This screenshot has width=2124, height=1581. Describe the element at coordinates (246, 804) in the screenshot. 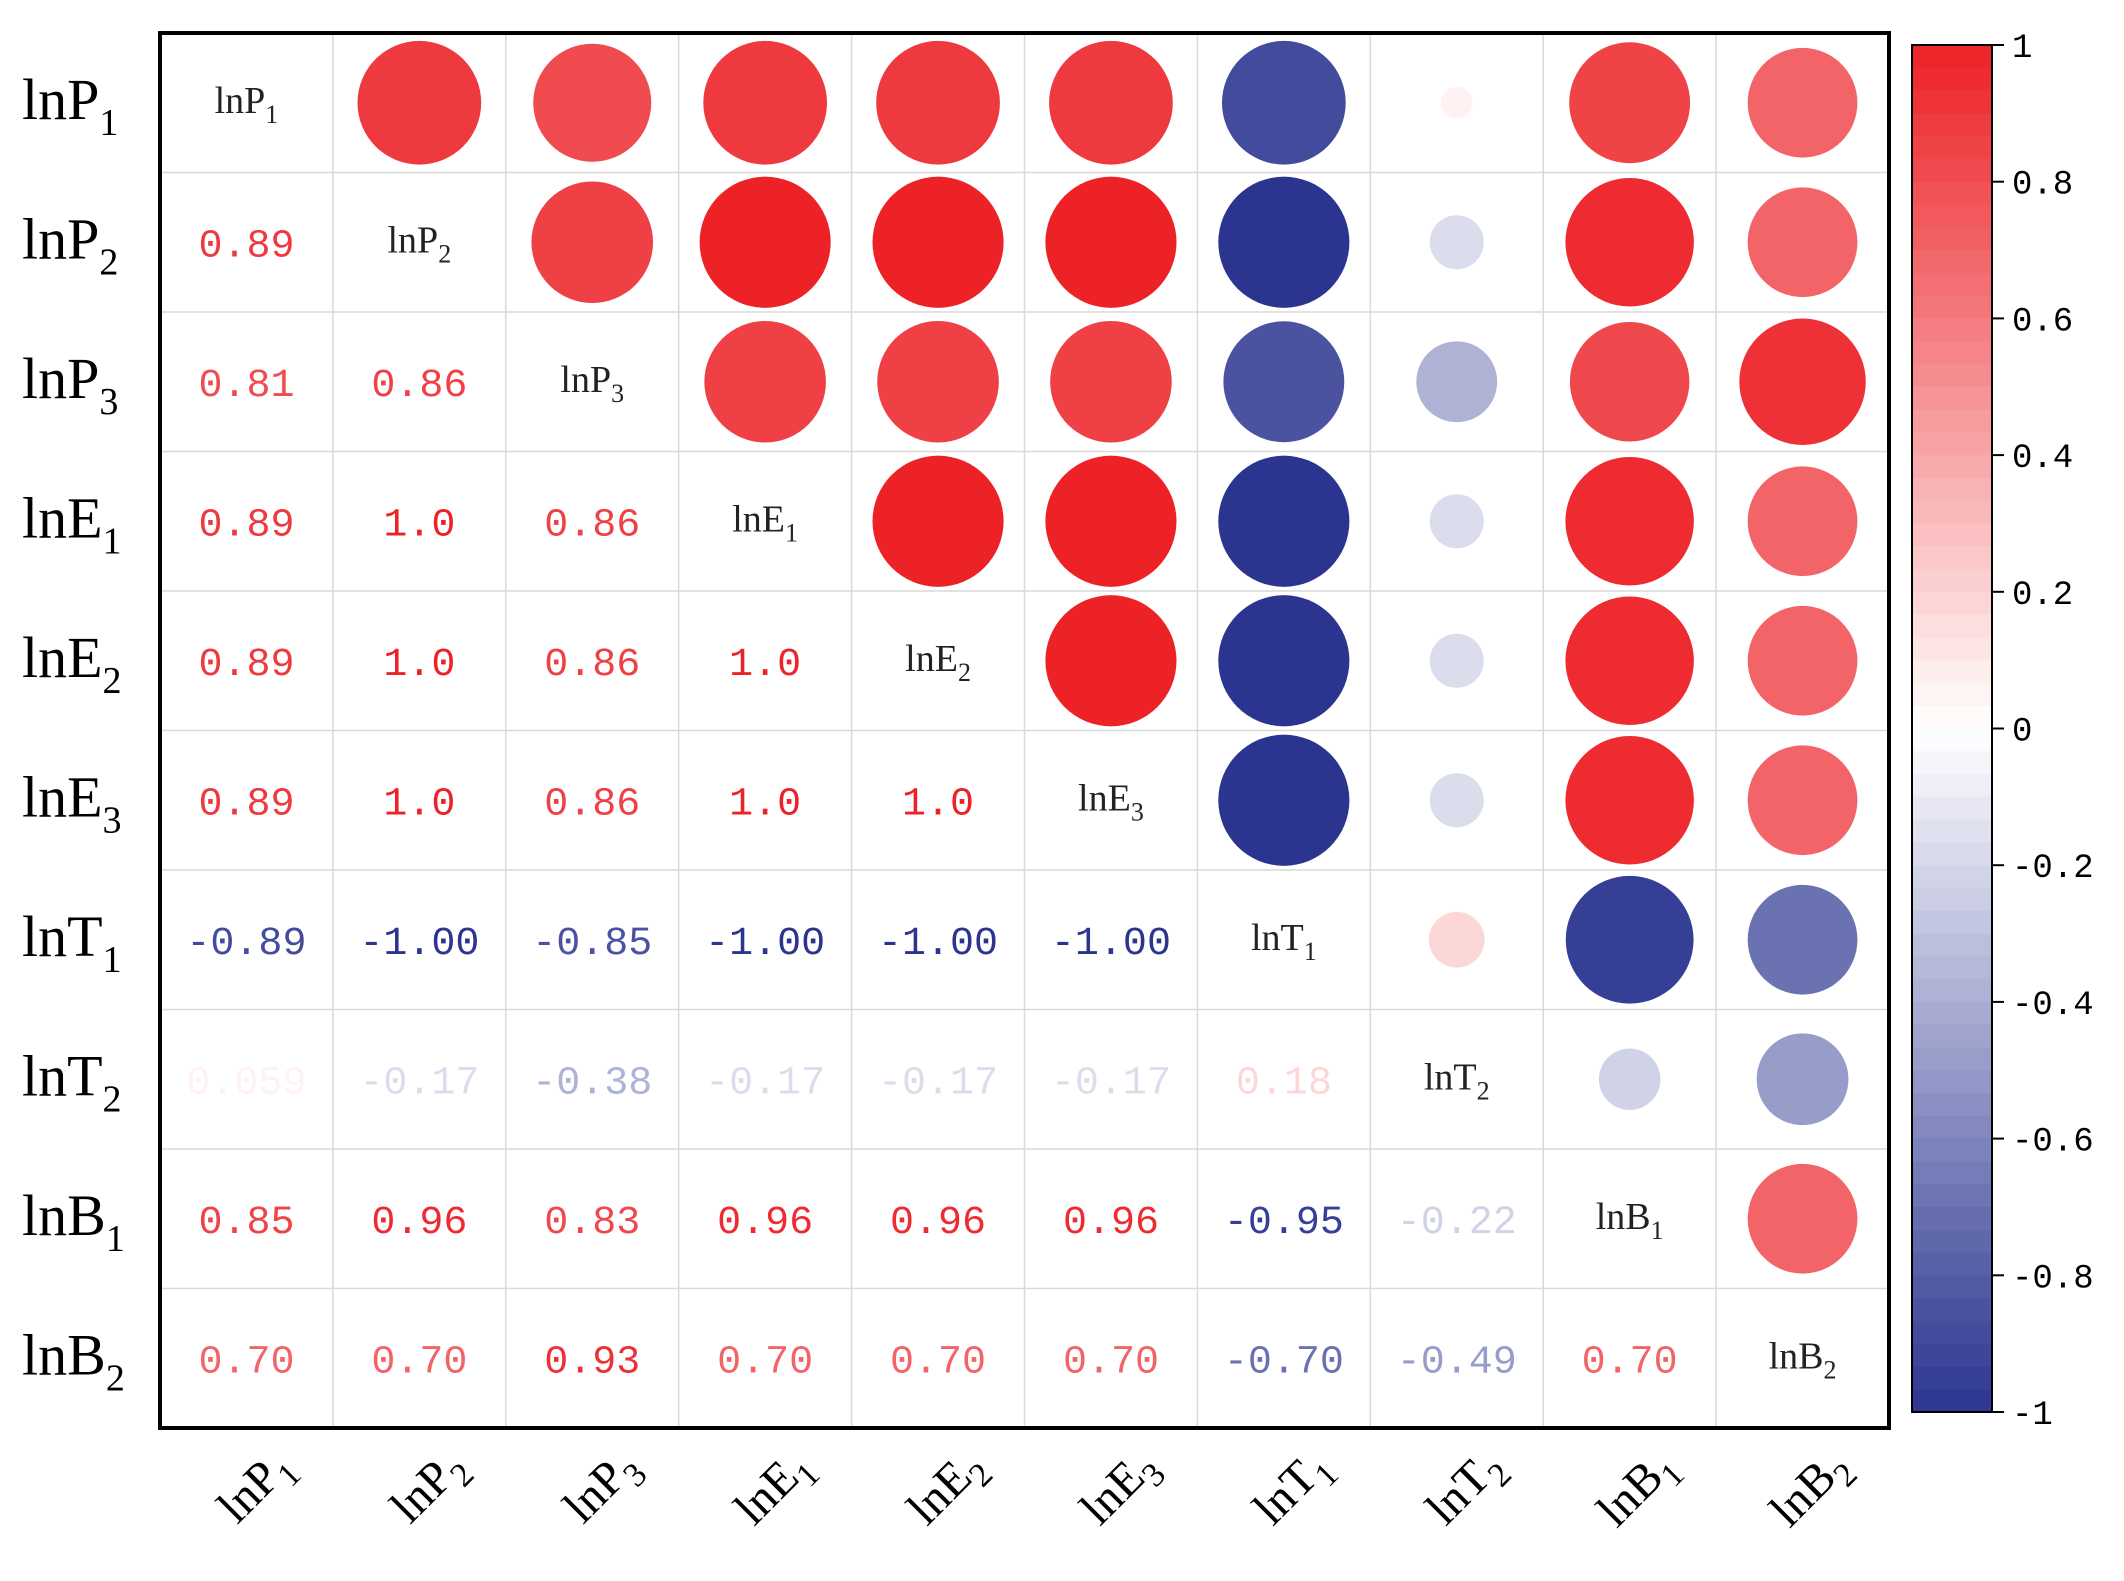

I see `value-label: 0.89` at that location.